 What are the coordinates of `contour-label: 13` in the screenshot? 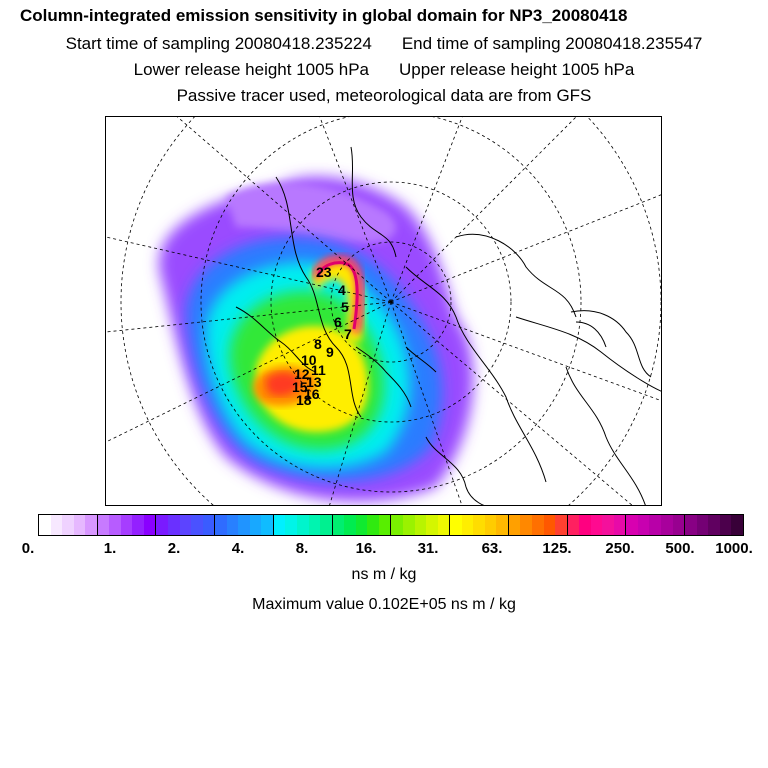 It's located at (314, 382).